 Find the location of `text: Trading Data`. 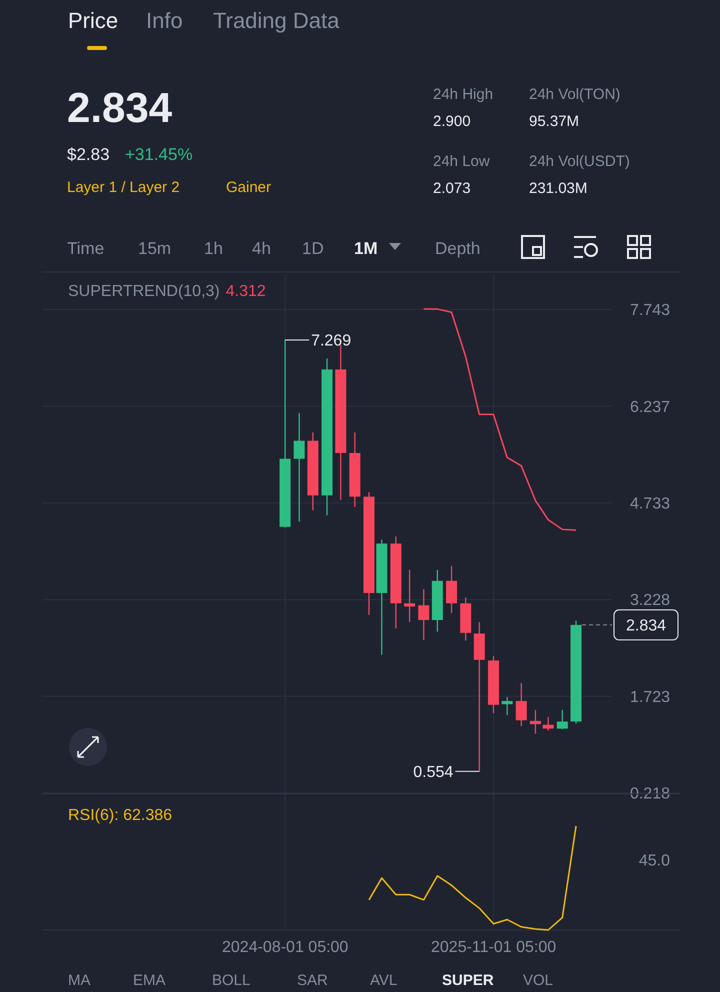

text: Trading Data is located at coordinates (276, 20).